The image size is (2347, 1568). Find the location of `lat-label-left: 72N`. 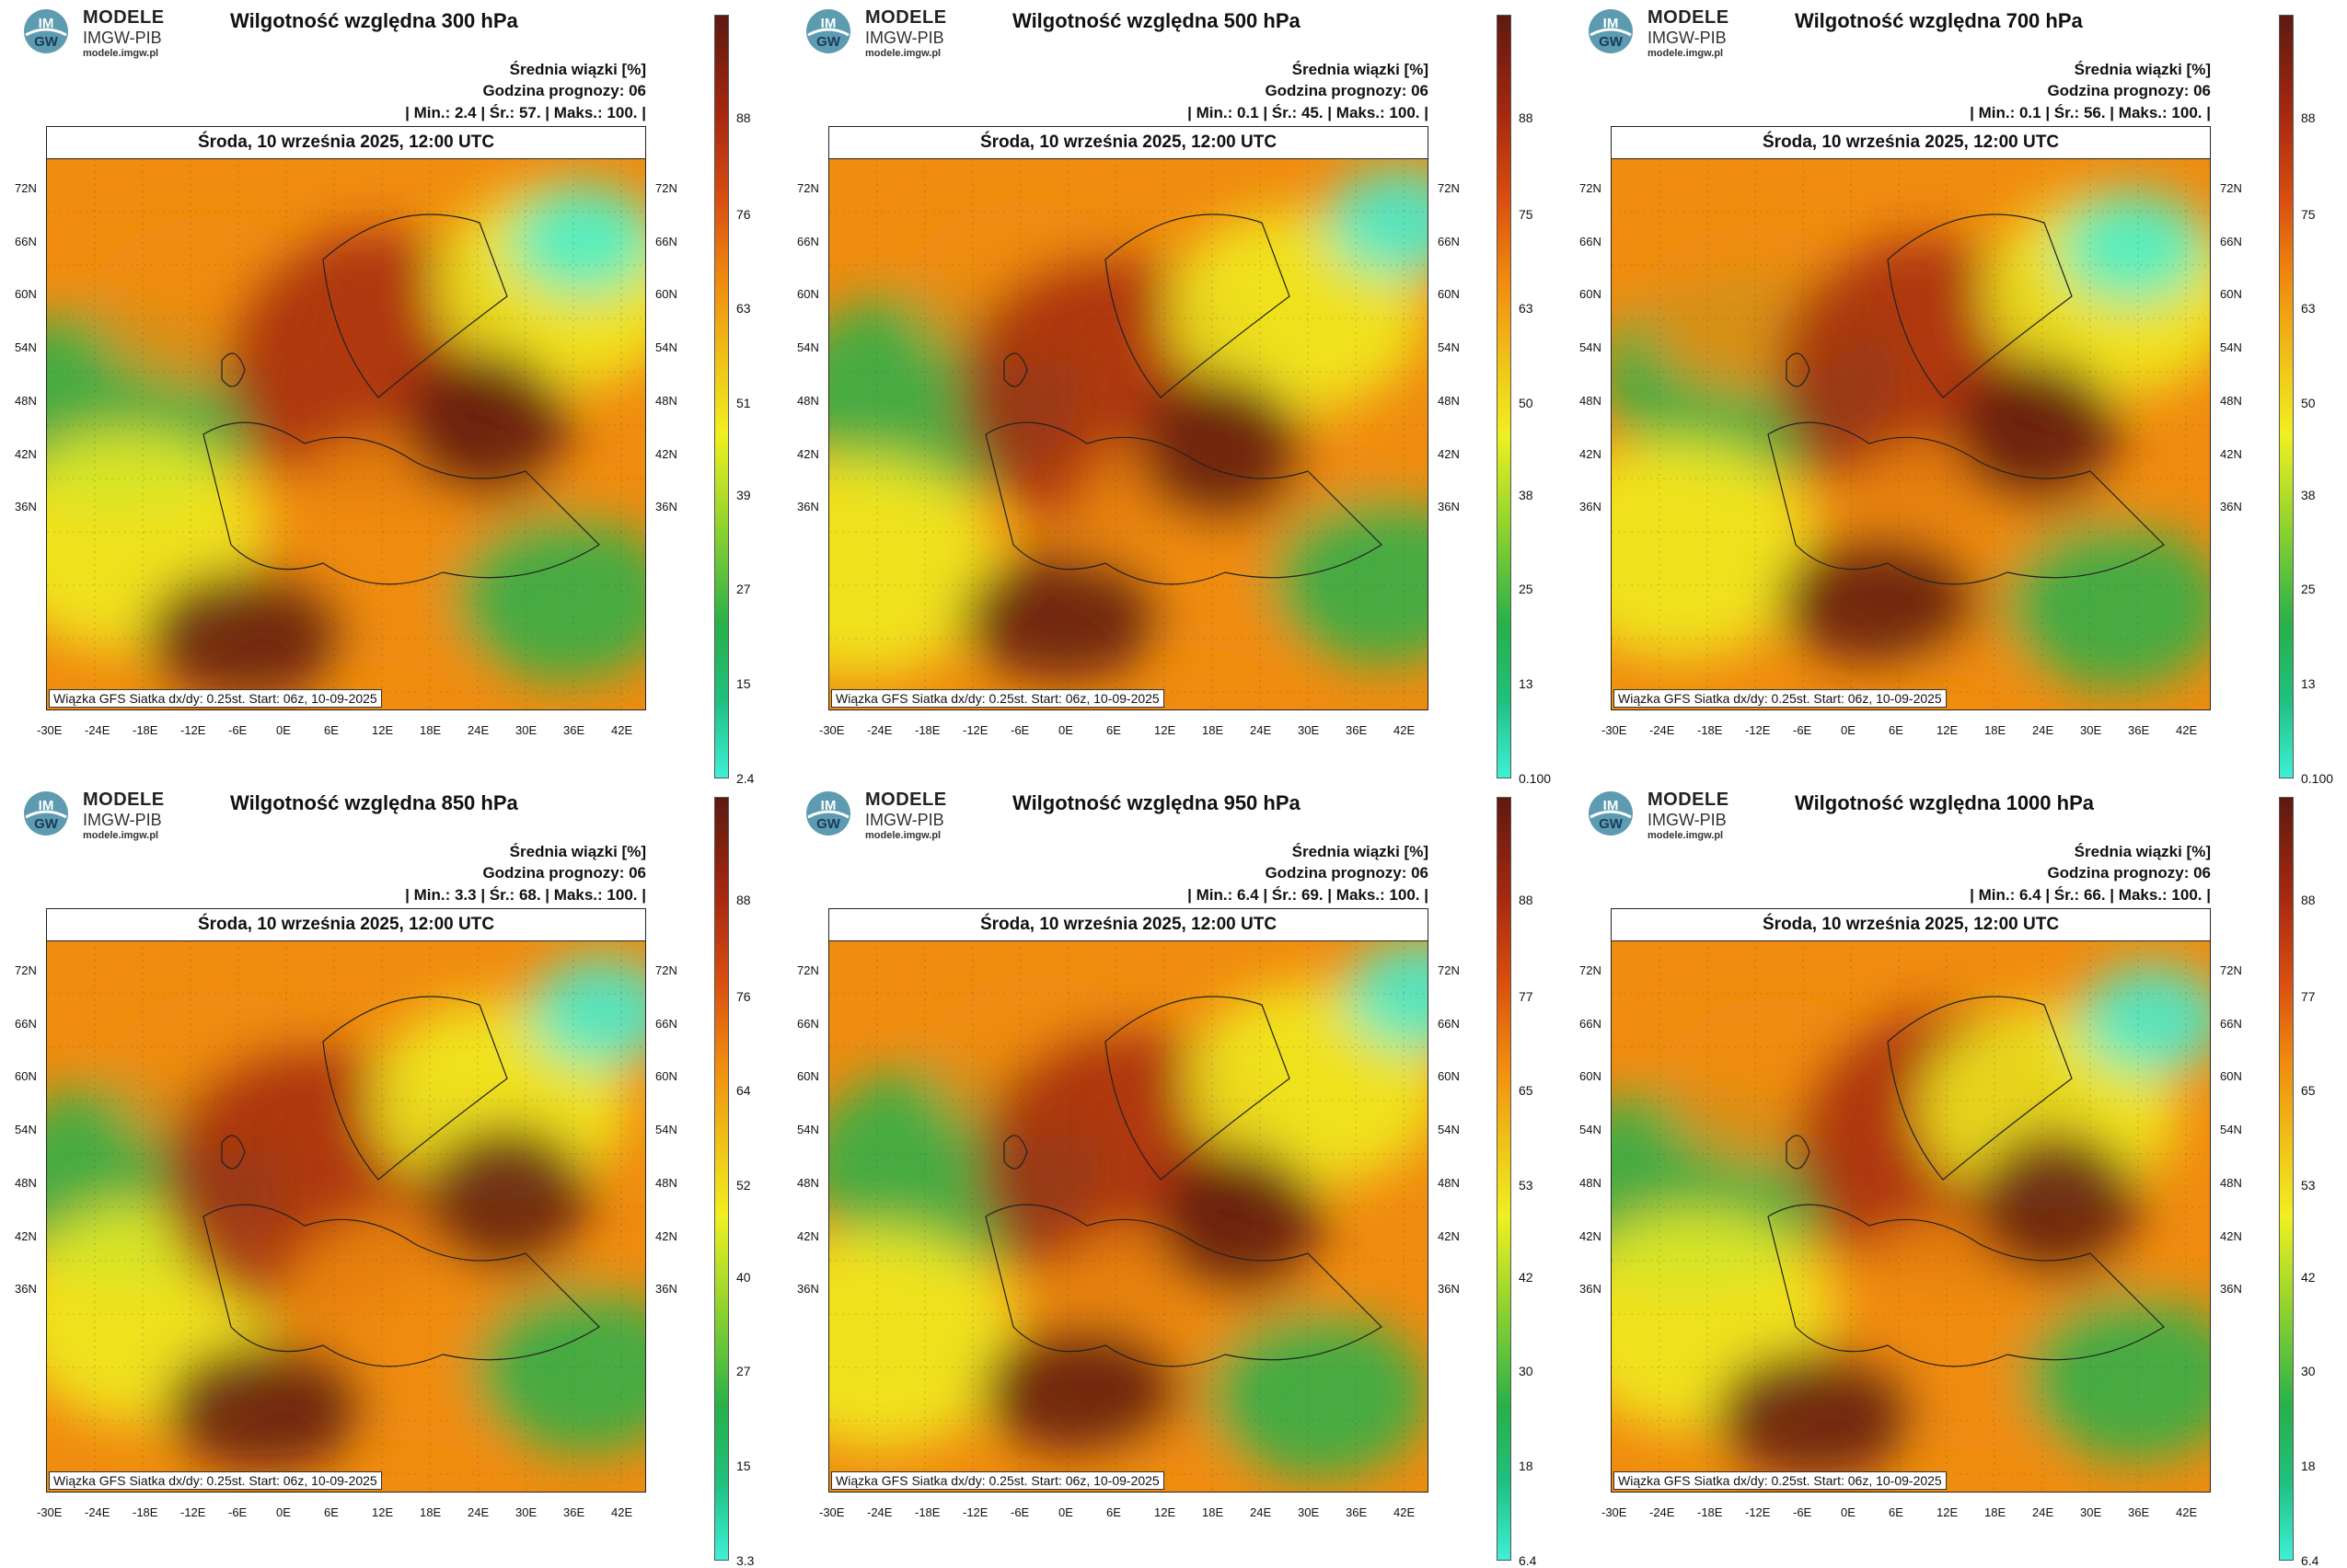

lat-label-left: 72N is located at coordinates (26, 188).